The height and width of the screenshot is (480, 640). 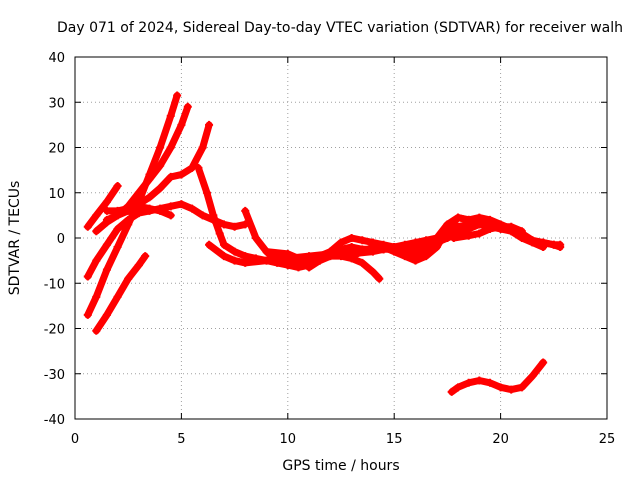 I want to click on x-tick-label: 20, so click(x=500, y=439).